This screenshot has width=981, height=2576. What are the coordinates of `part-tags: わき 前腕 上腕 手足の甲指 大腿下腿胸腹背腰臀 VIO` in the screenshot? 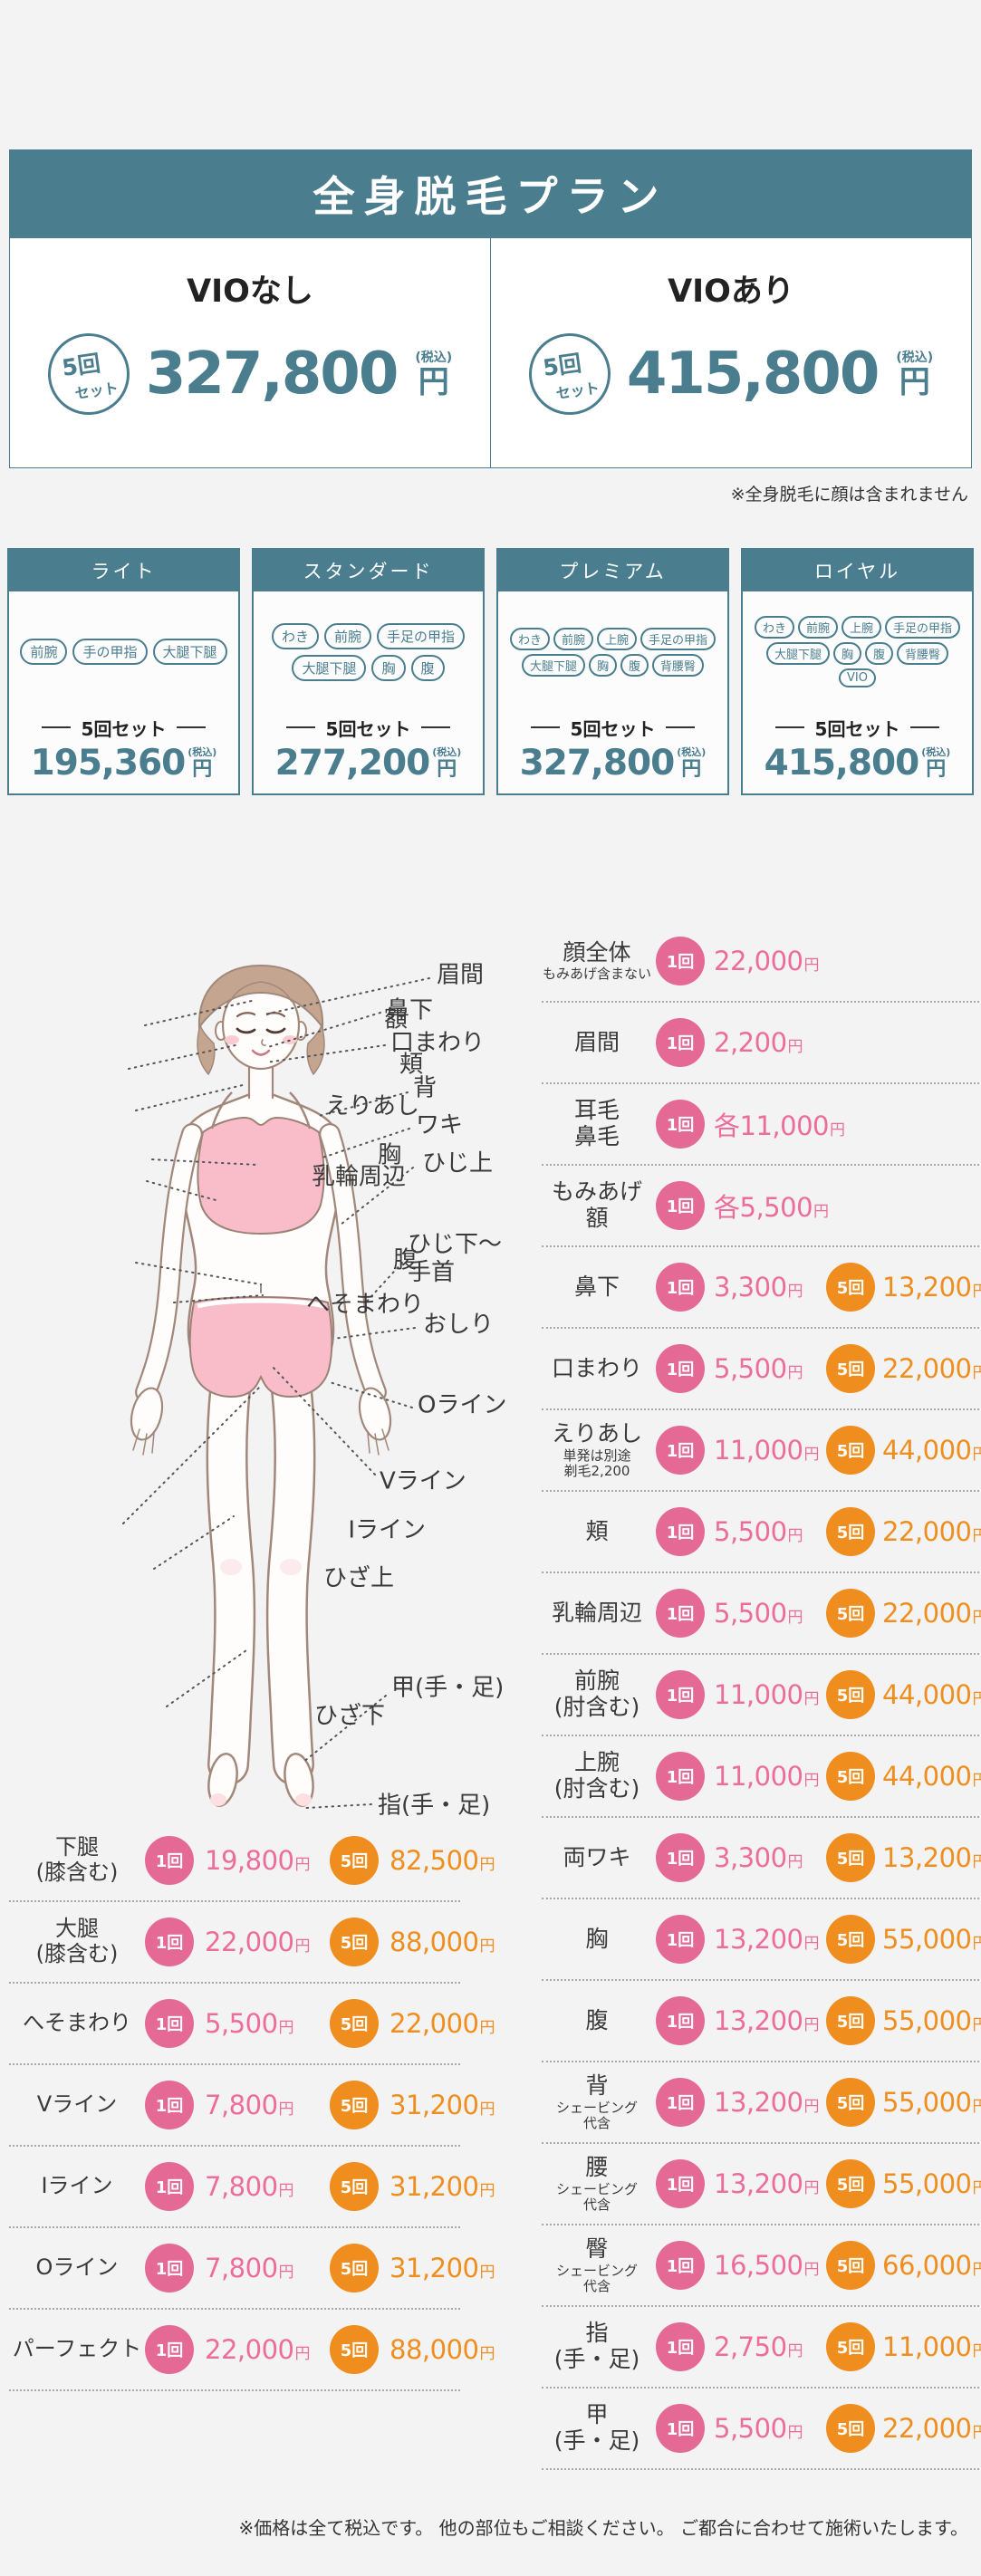 It's located at (857, 652).